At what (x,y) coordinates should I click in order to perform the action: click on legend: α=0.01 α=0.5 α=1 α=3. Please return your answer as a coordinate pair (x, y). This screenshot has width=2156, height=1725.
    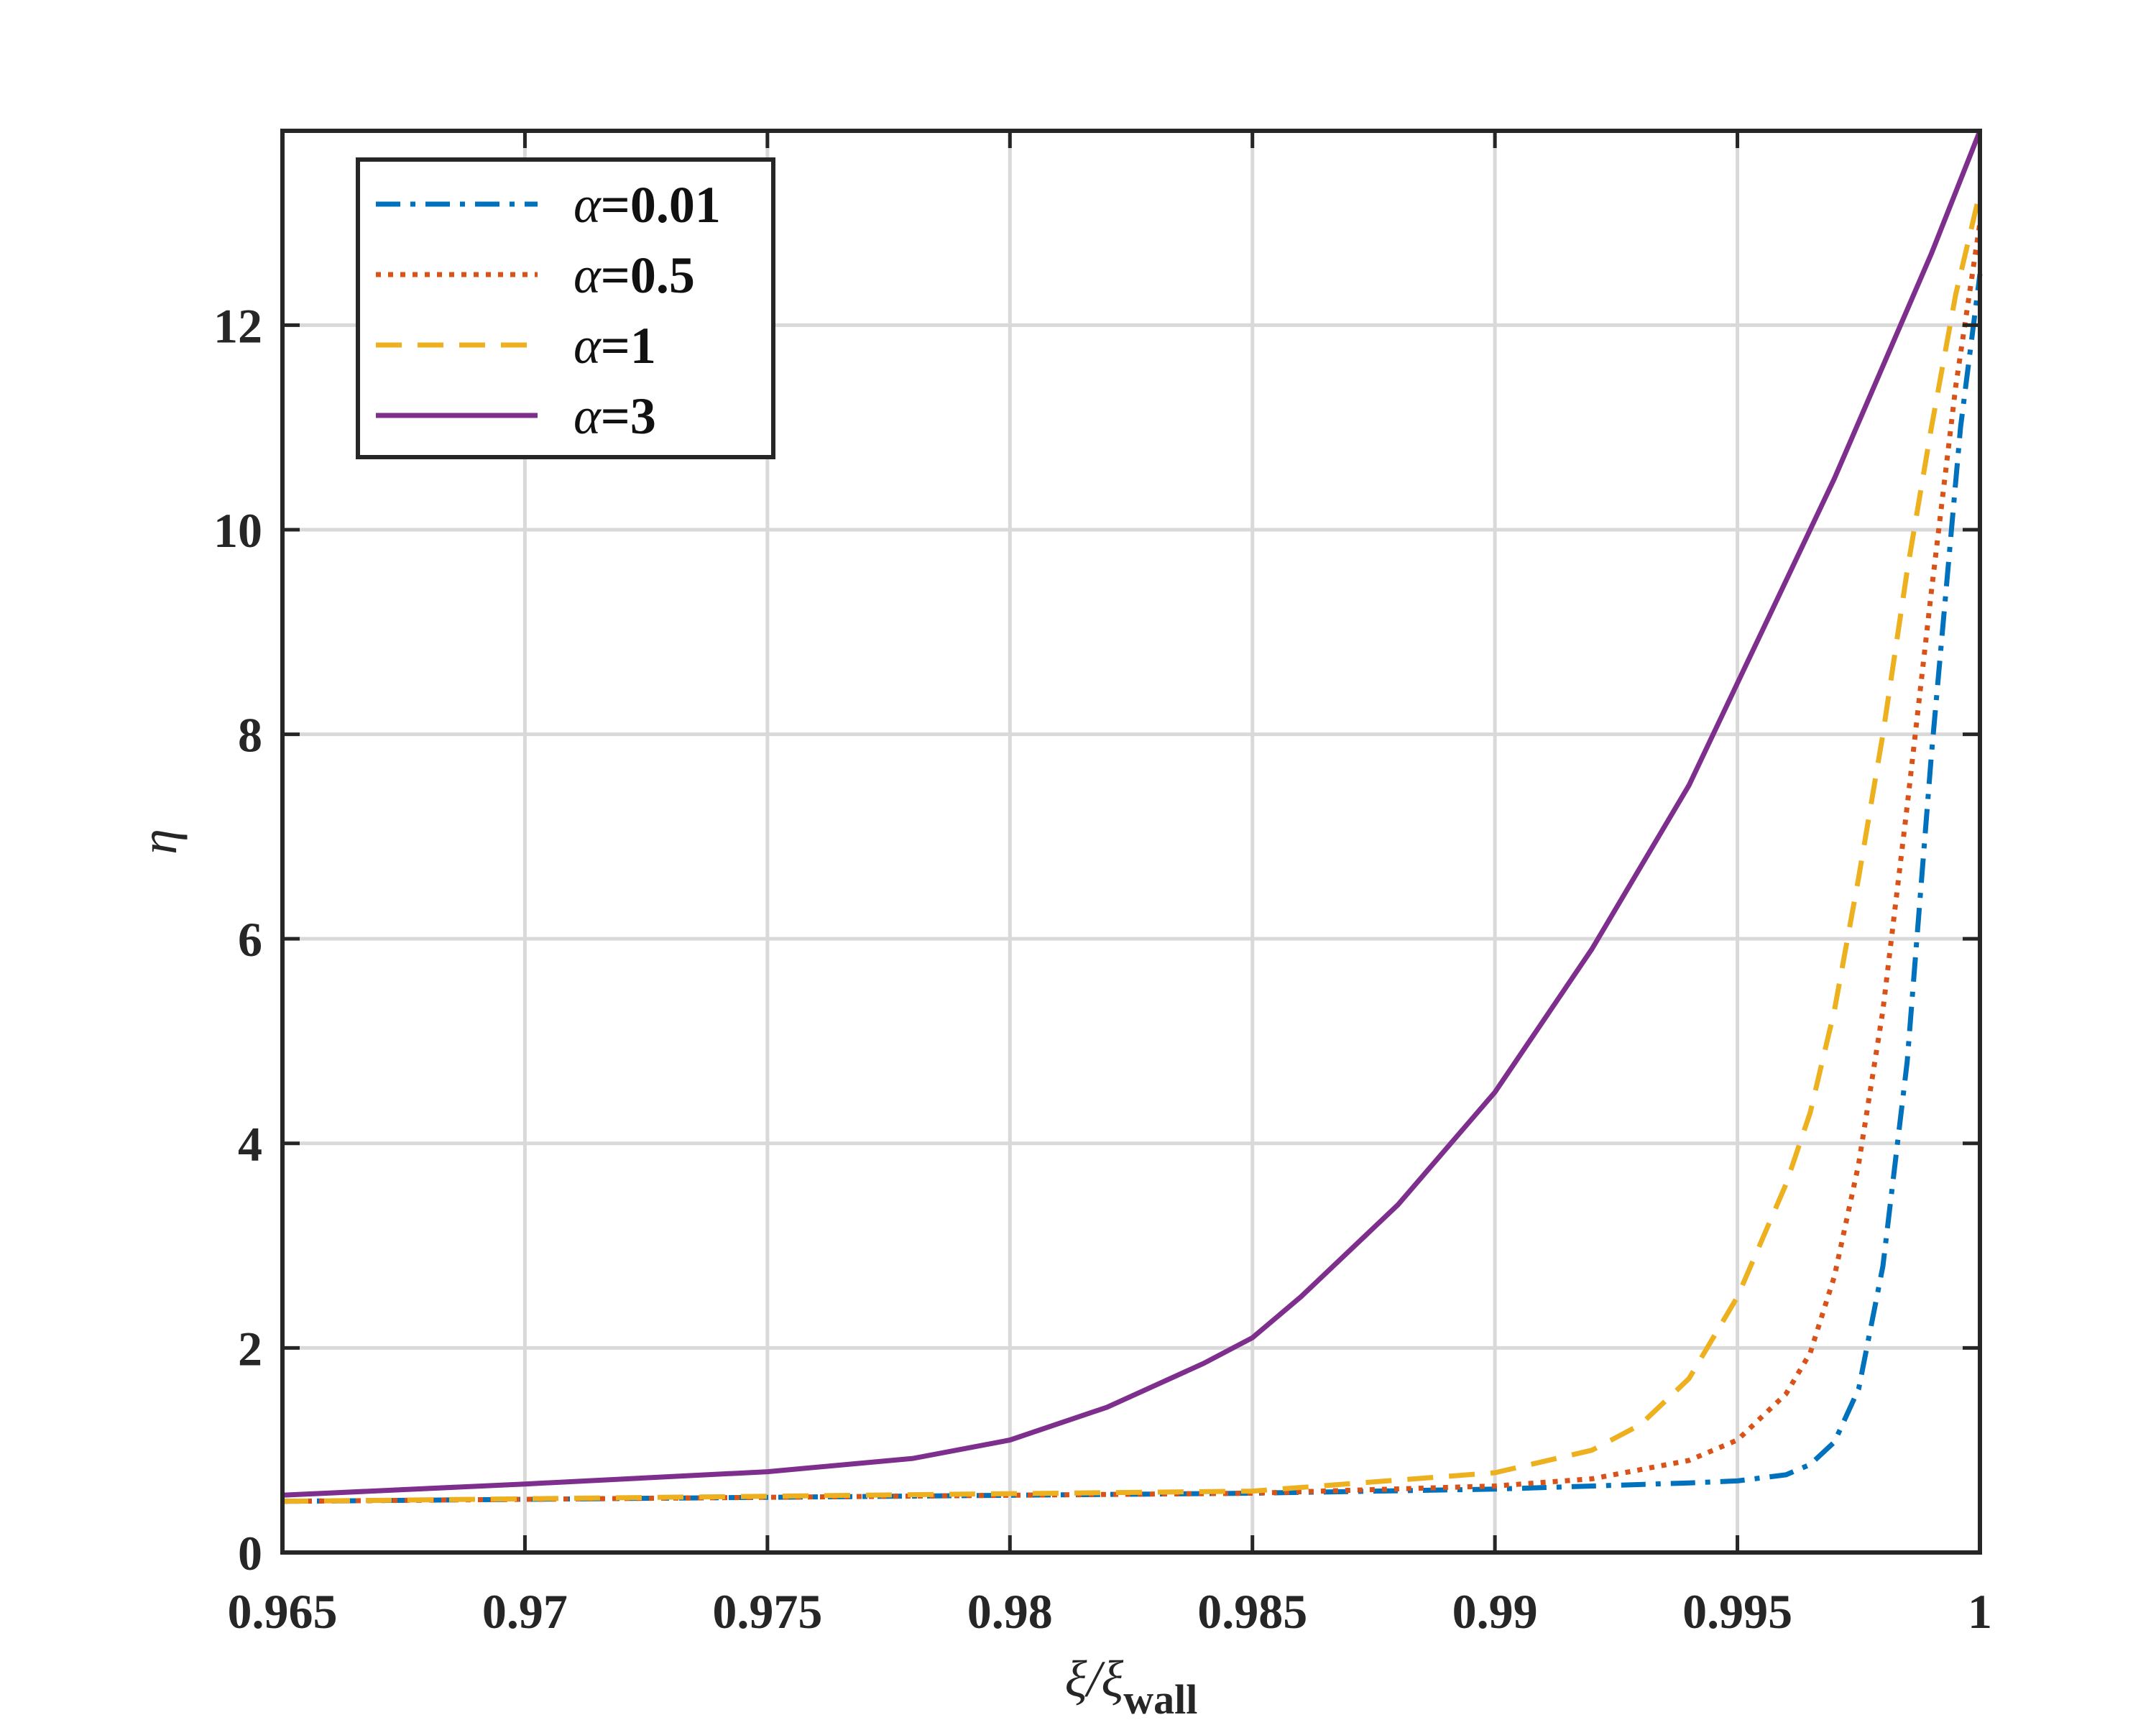
    Looking at the image, I should click on (565, 308).